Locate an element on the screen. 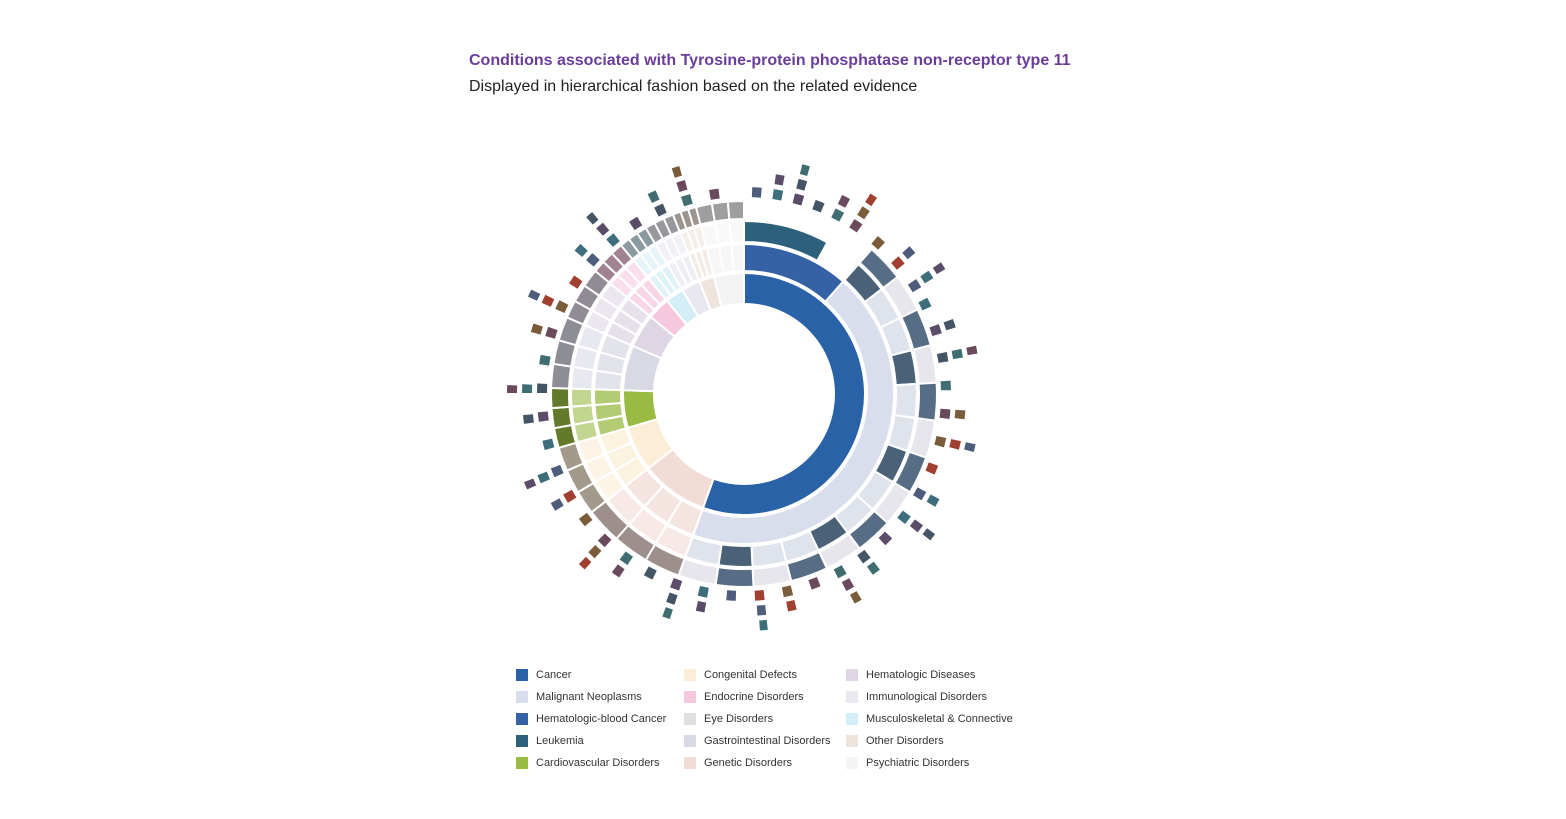  legend-item: Cardiovascular Disorders is located at coordinates (591, 763).